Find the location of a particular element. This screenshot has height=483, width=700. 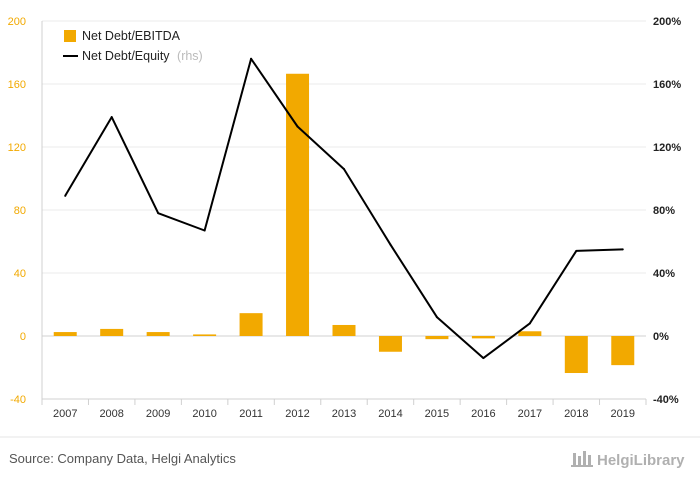

right-tick-label: 200% is located at coordinates (667, 22).